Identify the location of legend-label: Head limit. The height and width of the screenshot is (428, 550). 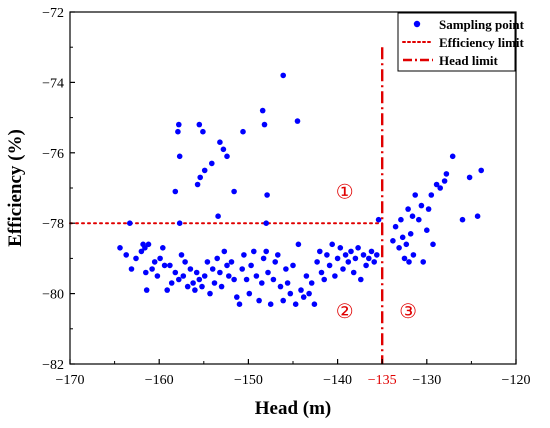
(469, 60).